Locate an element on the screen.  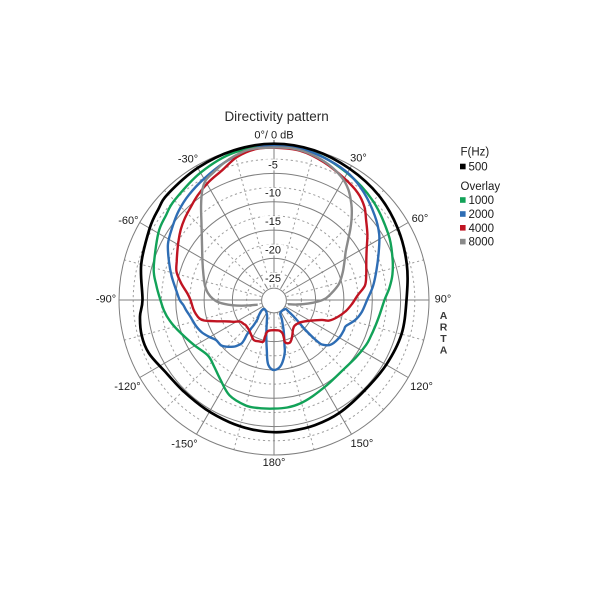
svg-text: F(Hz) is located at coordinates (475, 153).